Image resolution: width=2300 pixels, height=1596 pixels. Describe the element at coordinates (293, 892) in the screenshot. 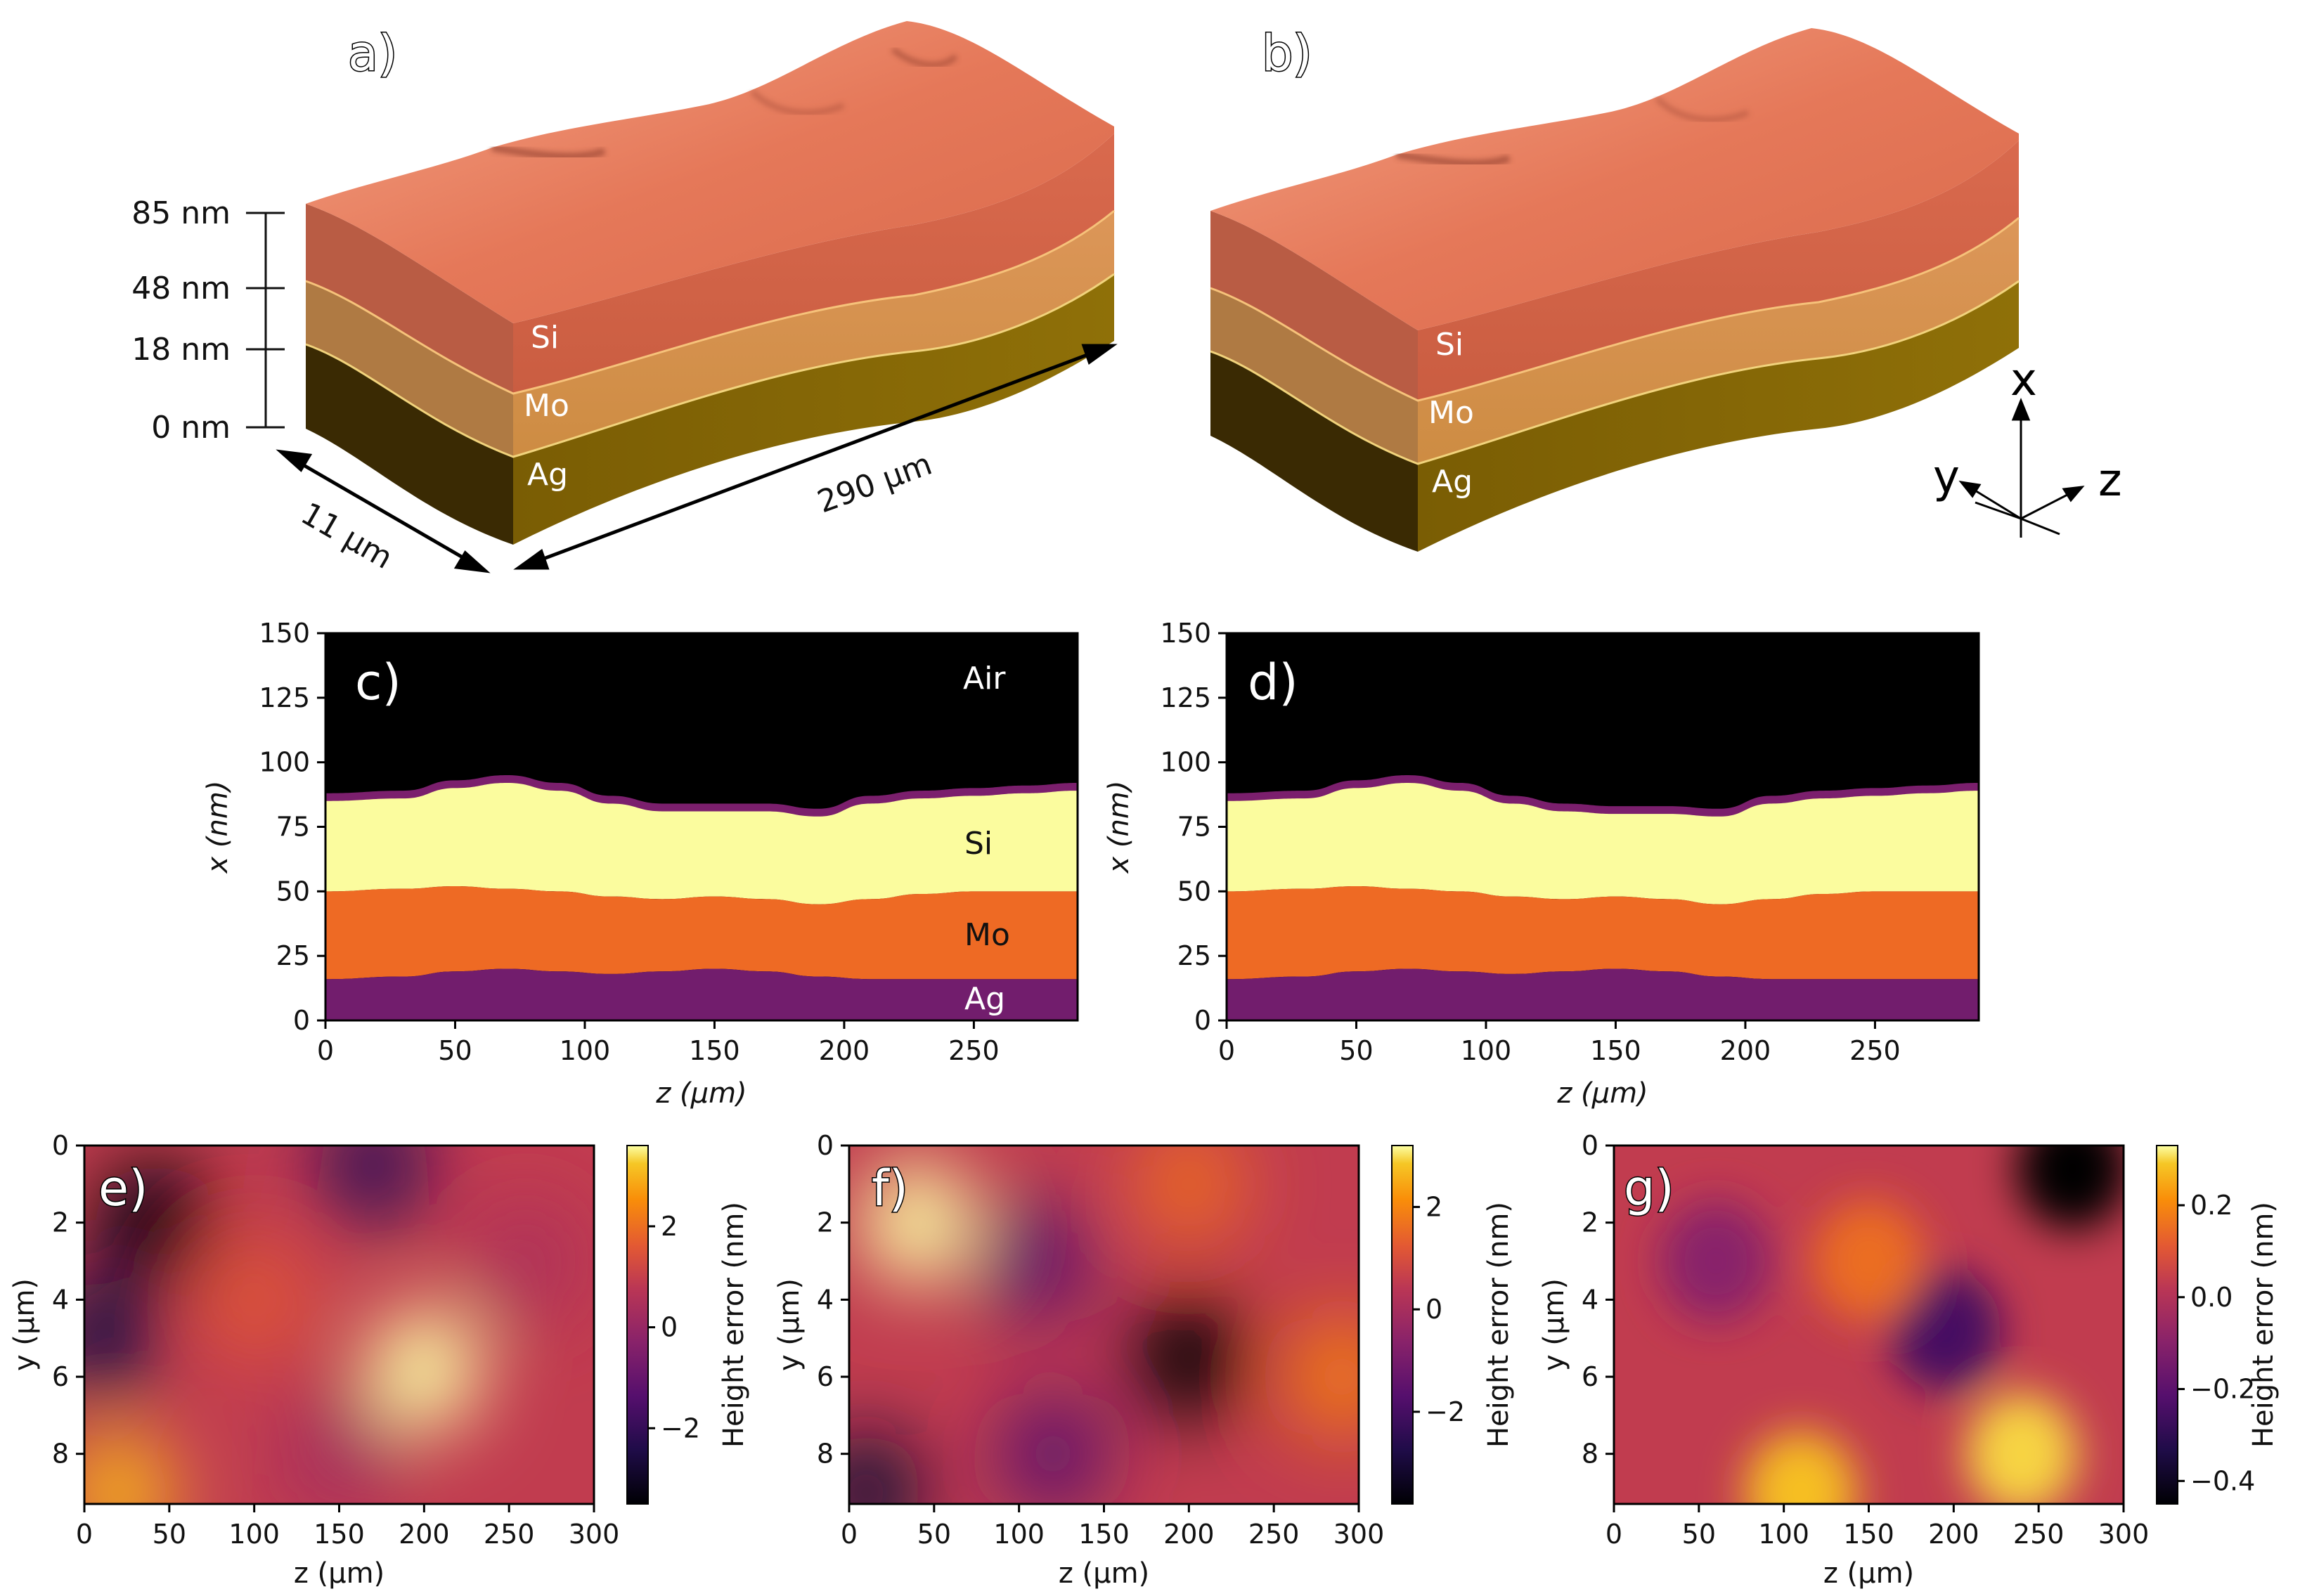

I see `y-tick-label: 50` at that location.